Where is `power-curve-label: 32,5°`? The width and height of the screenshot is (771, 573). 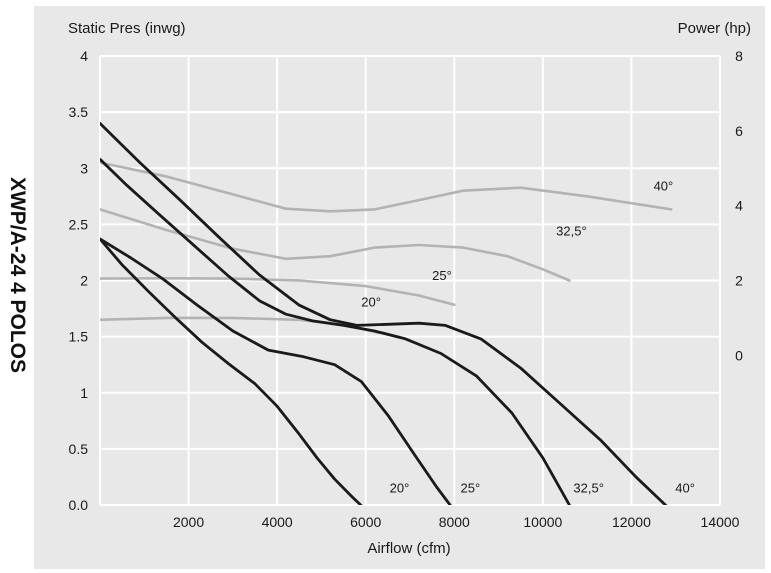
power-curve-label: 32,5° is located at coordinates (571, 230).